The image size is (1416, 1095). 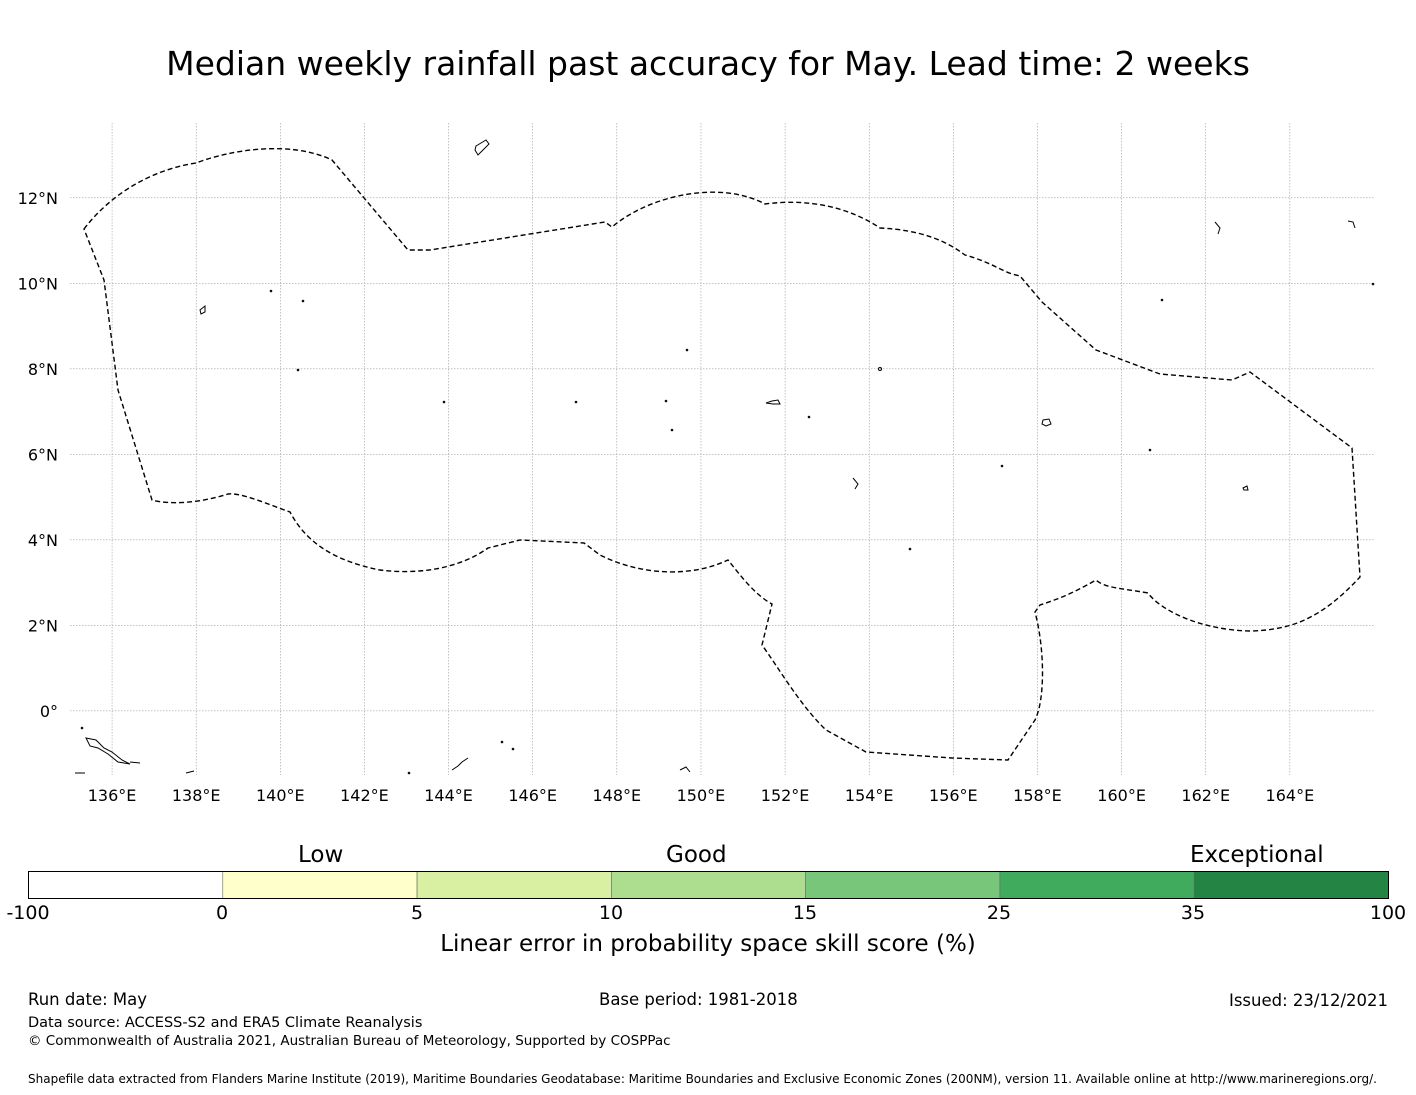 What do you see at coordinates (1205, 795) in the screenshot?
I see `longitude-tick-label: 162°E` at bounding box center [1205, 795].